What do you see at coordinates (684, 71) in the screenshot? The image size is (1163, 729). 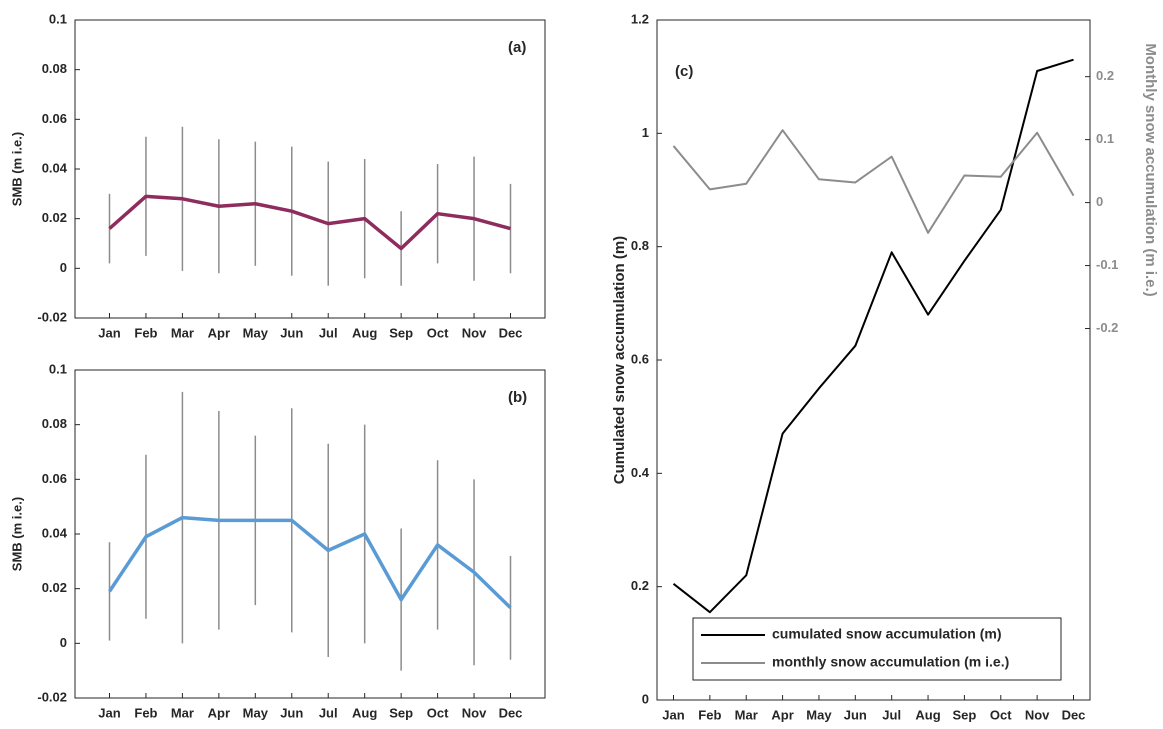 I see `panel-label: (c)` at bounding box center [684, 71].